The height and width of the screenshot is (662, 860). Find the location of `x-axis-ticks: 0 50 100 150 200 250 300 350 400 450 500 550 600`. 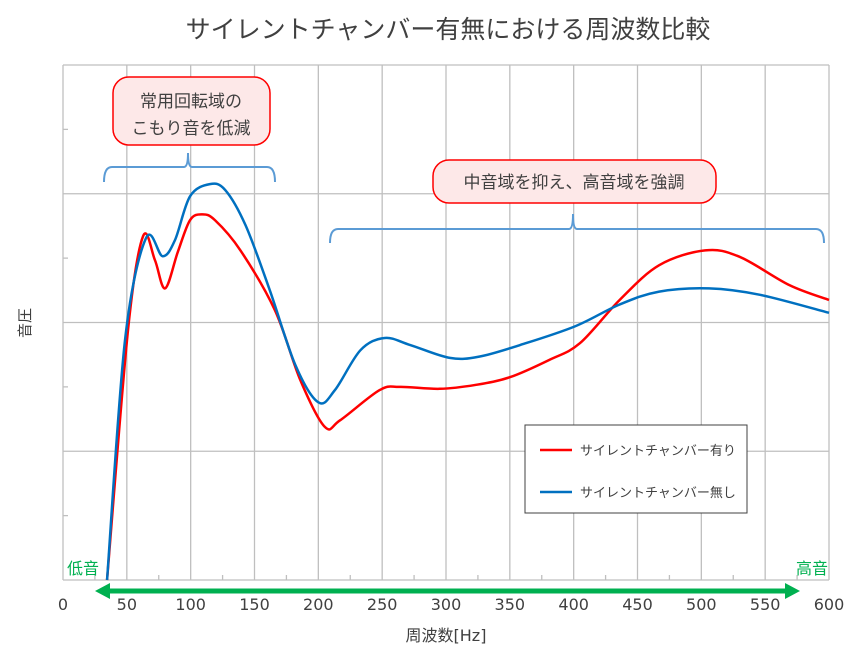

x-axis-ticks: 0 50 100 150 200 250 300 350 400 450 500 550 600 is located at coordinates (451, 604).